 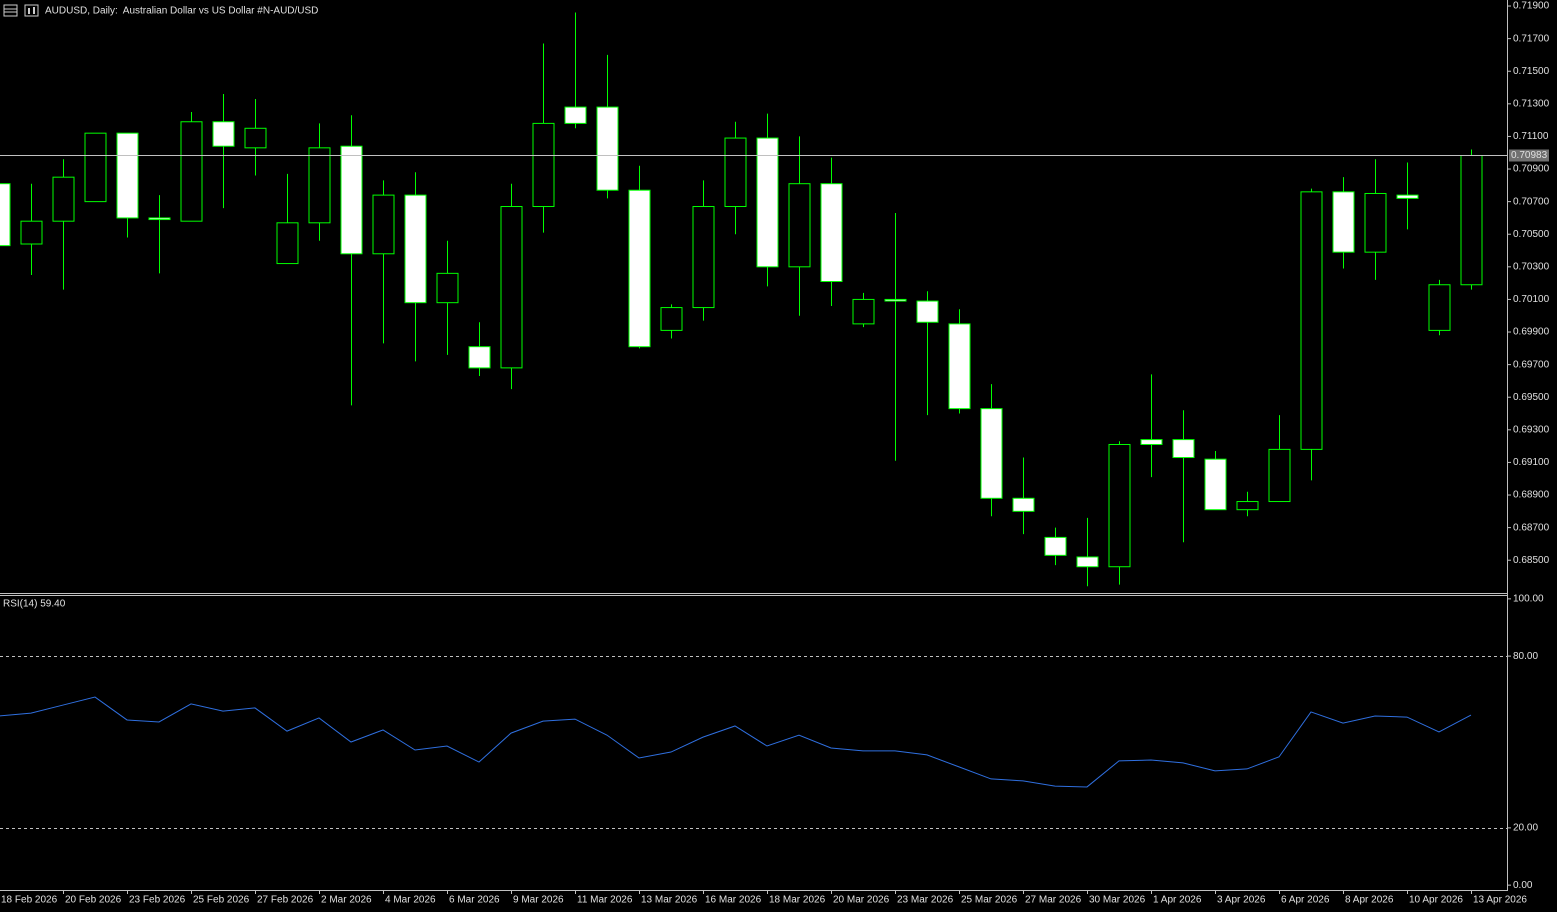 I want to click on x-tick-label: 18 Feb 2026, so click(x=29, y=900).